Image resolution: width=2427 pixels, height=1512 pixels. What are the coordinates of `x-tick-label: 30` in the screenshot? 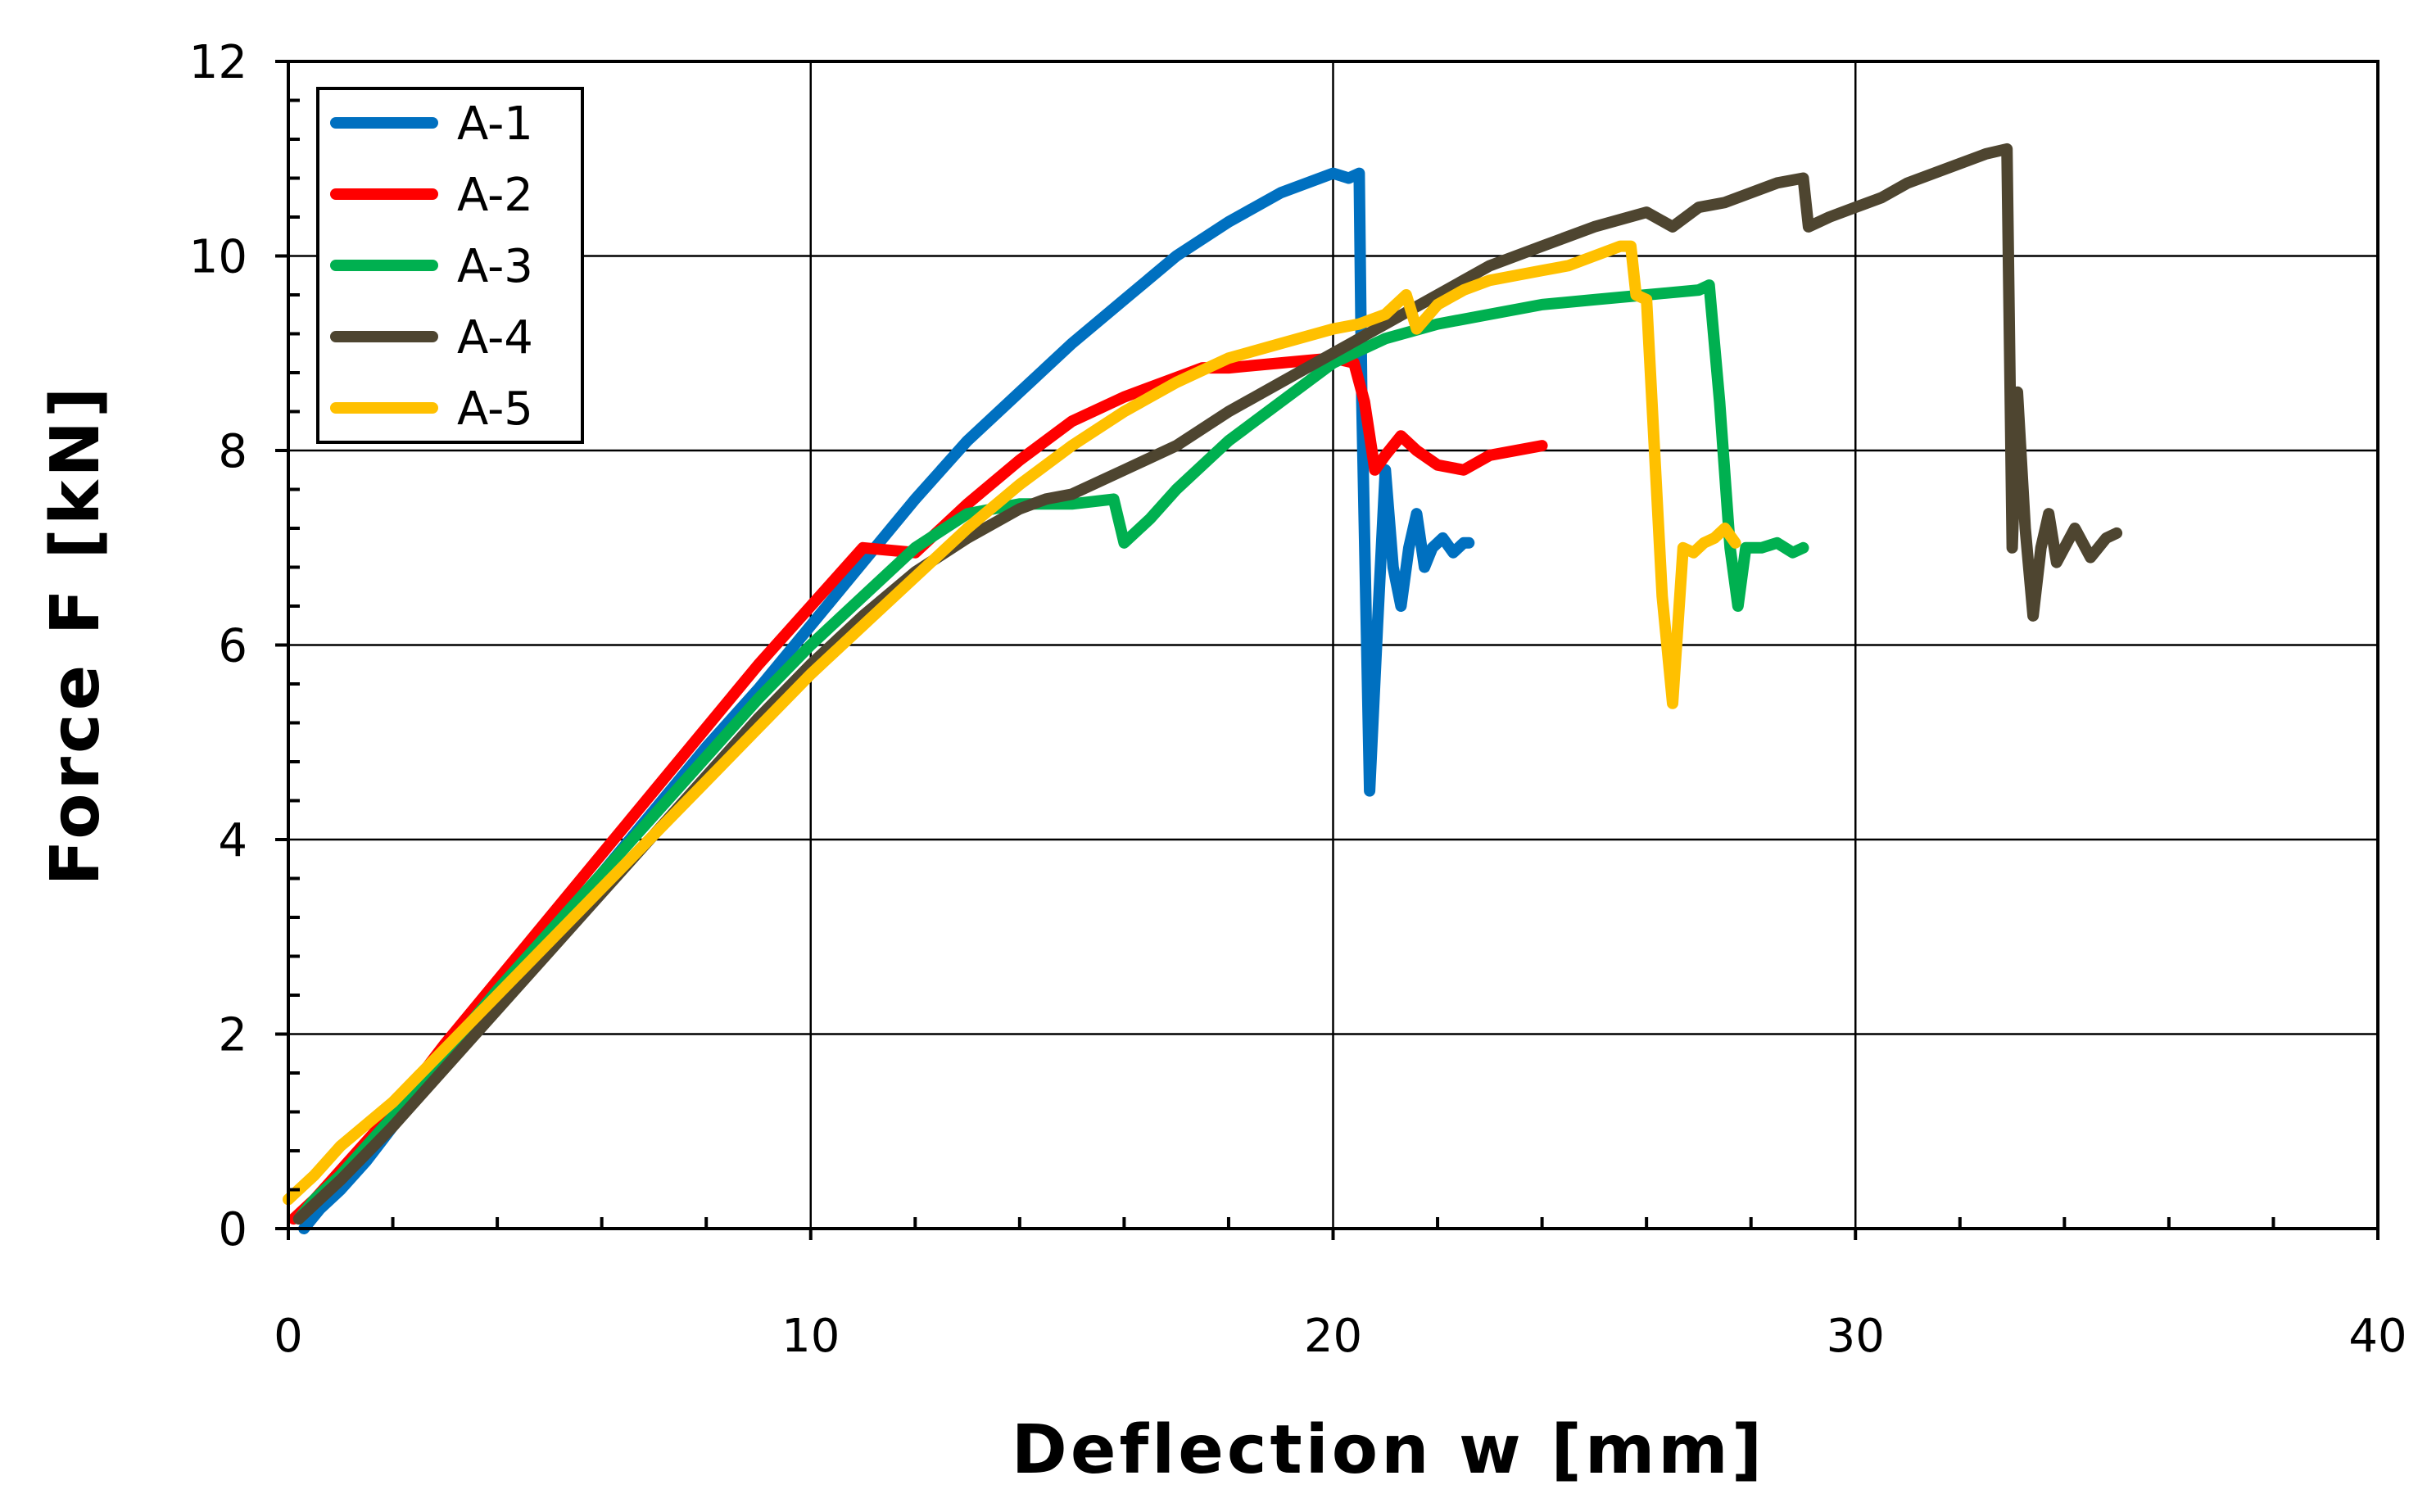 It's located at (1856, 1336).